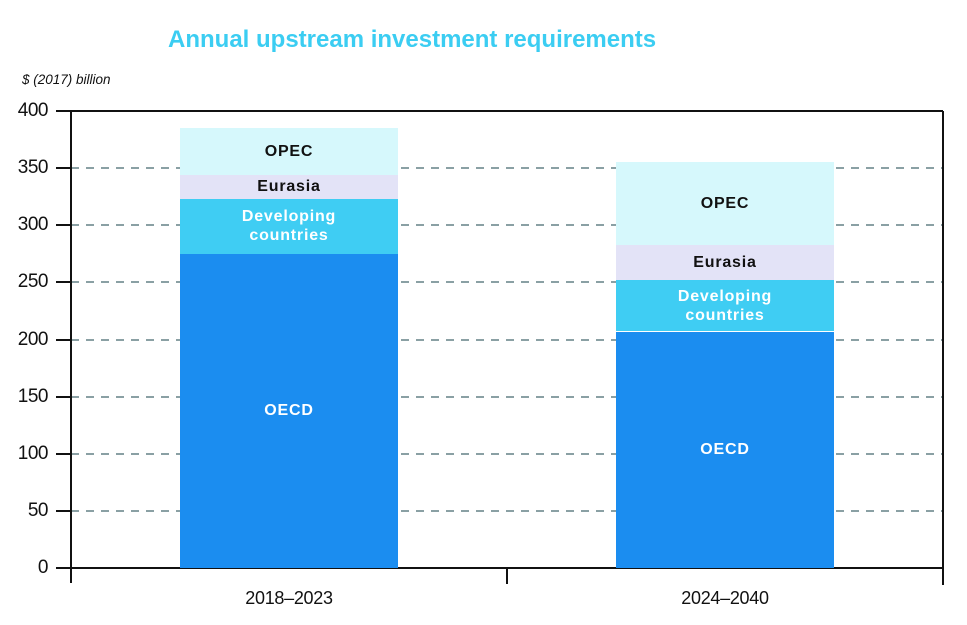 This screenshot has height=625, width=967. I want to click on category-separator-tick, so click(507, 576).